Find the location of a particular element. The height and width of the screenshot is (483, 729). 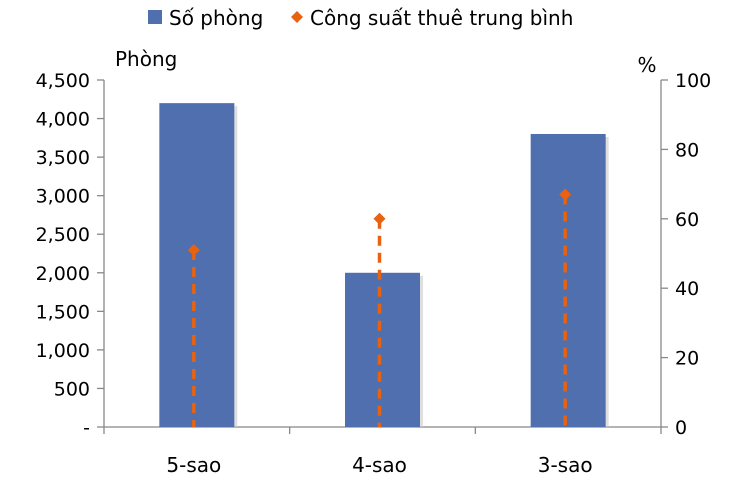

legend-swatch-dot is located at coordinates (297, 17).